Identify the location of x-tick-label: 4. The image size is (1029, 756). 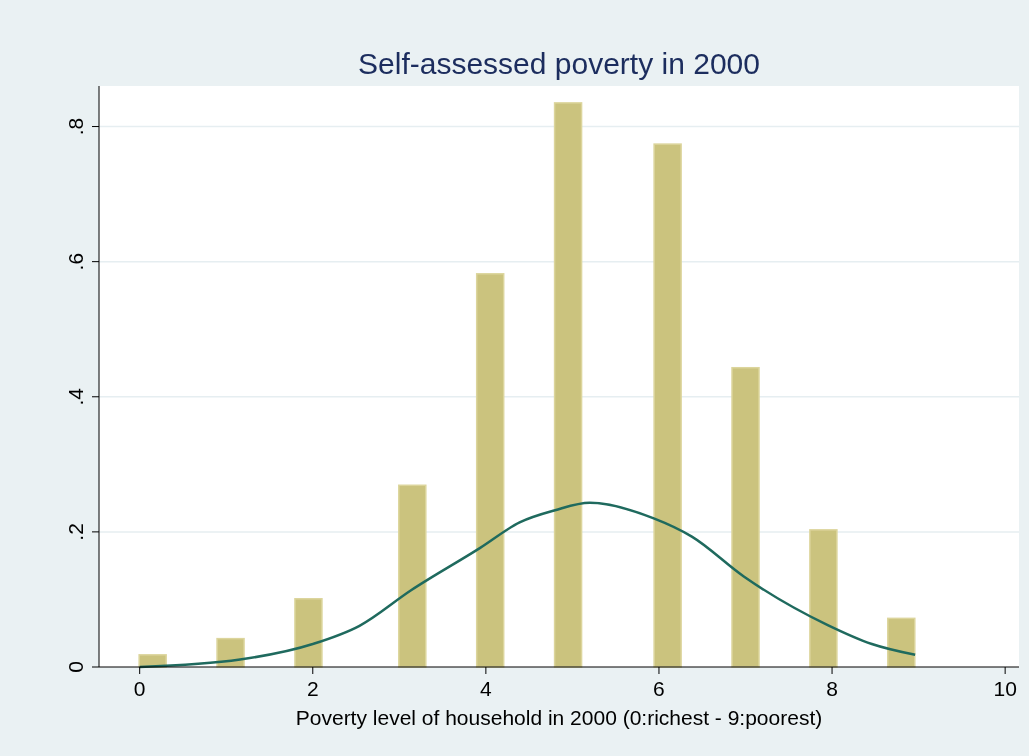
(486, 688).